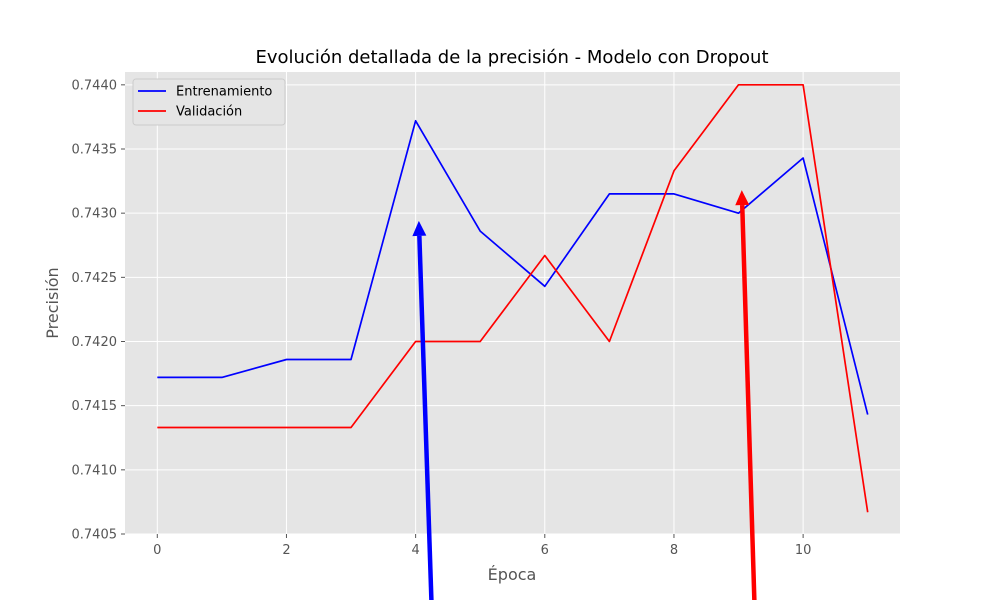 This screenshot has width=1000, height=600. I want to click on legend-label: Validación, so click(209, 112).